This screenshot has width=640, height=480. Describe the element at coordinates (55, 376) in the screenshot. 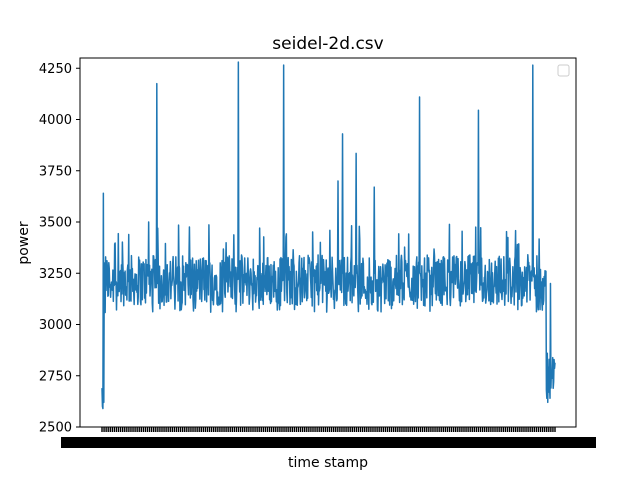

I see `y-tick-label: 2750` at that location.